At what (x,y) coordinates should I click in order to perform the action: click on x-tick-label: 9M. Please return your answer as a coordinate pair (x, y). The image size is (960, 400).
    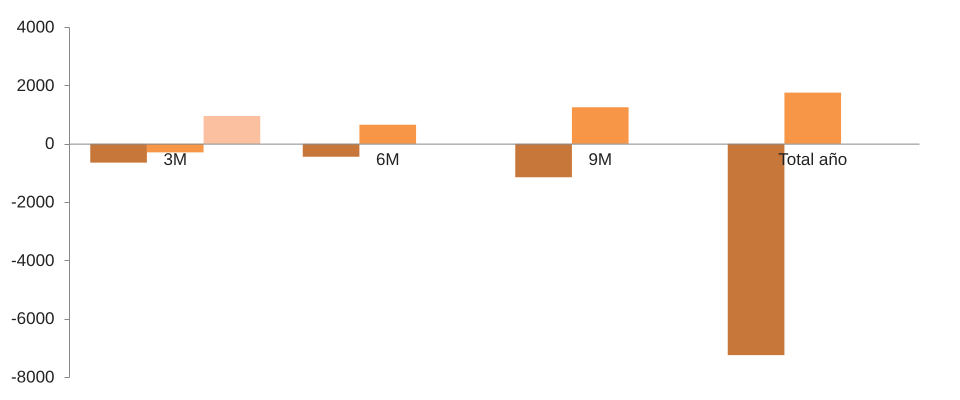
    Looking at the image, I should click on (600, 160).